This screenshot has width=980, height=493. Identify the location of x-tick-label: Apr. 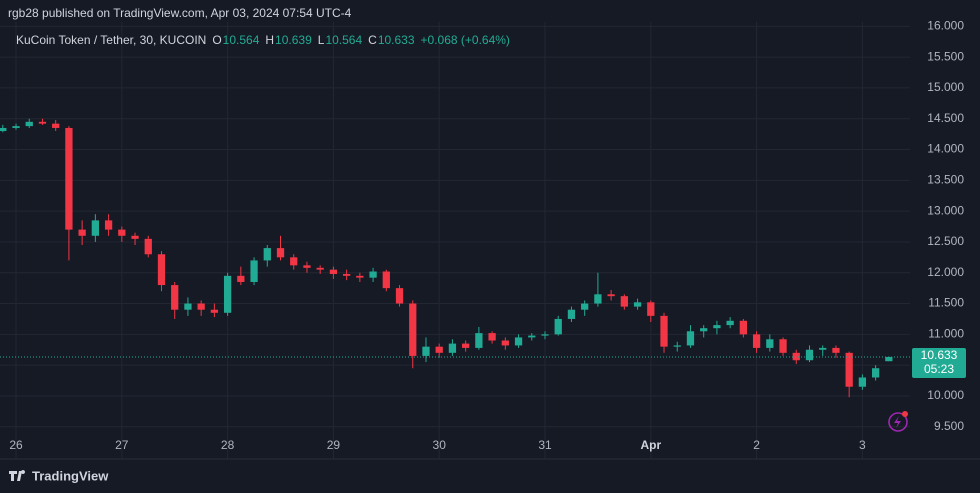
(650, 445).